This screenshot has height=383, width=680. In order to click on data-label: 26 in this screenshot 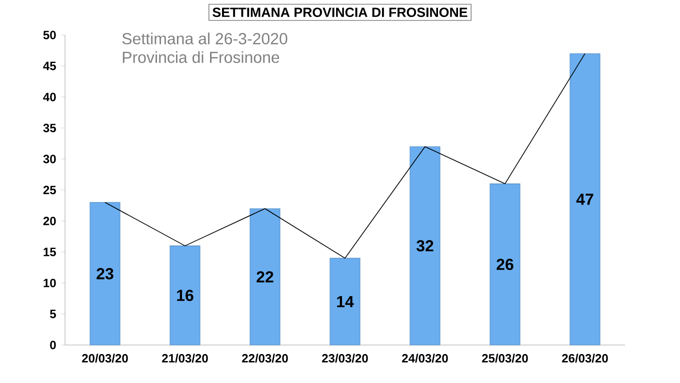, I will do `click(505, 264)`.